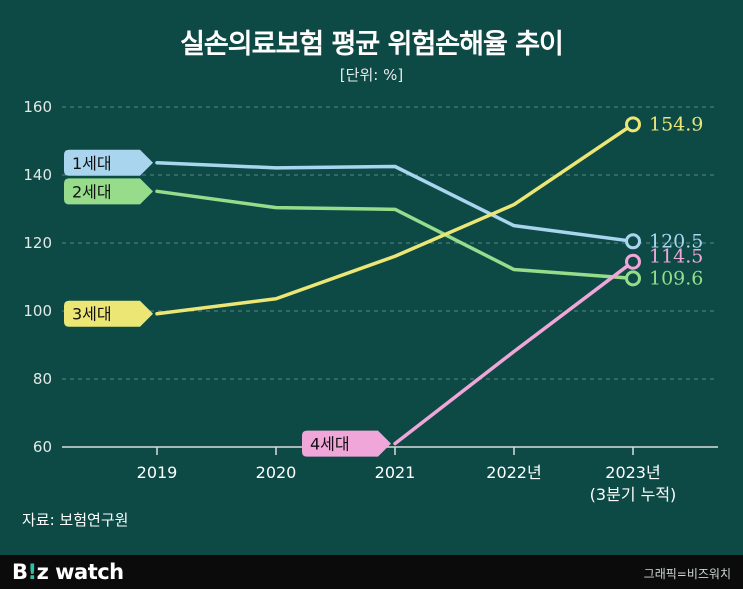 This screenshot has width=743, height=589. I want to click on series-end-value: 114.5, so click(676, 257).